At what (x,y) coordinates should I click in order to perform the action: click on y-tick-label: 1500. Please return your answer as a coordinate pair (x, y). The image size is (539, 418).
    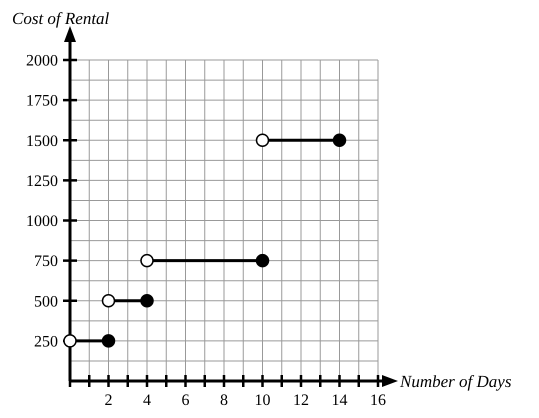
    Looking at the image, I should click on (42, 141).